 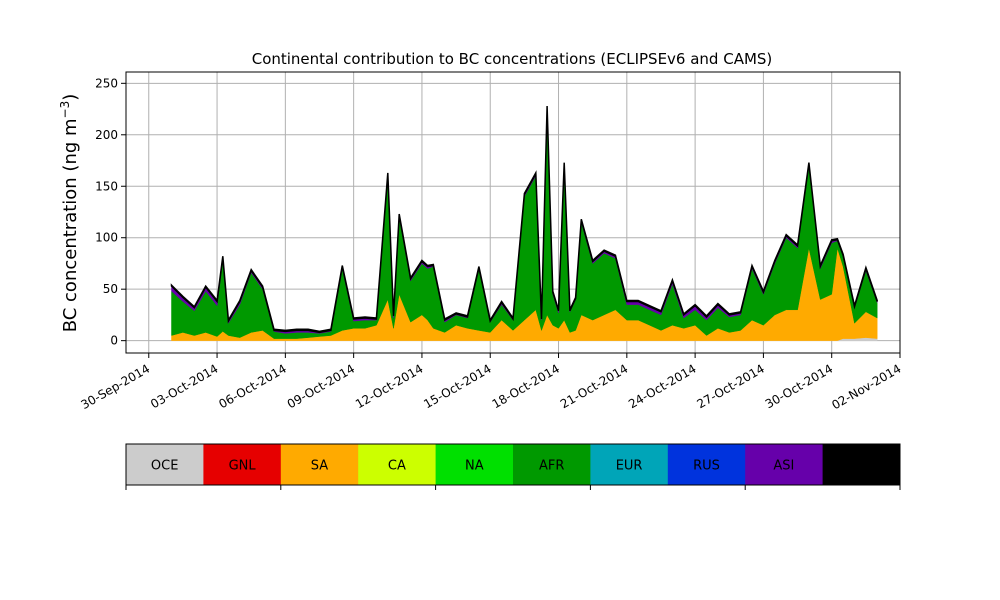 I want to click on y-tick-label: 250, so click(x=106, y=83).